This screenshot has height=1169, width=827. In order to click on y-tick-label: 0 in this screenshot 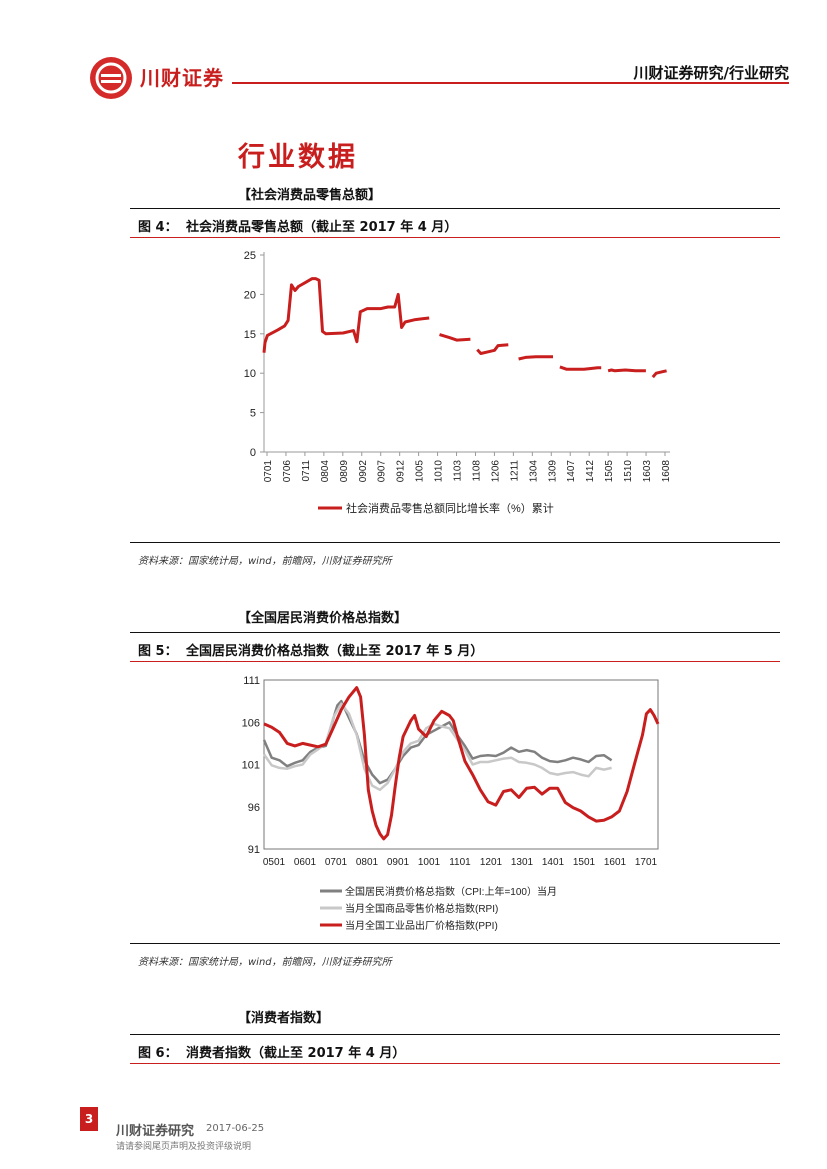, I will do `click(253, 453)`.